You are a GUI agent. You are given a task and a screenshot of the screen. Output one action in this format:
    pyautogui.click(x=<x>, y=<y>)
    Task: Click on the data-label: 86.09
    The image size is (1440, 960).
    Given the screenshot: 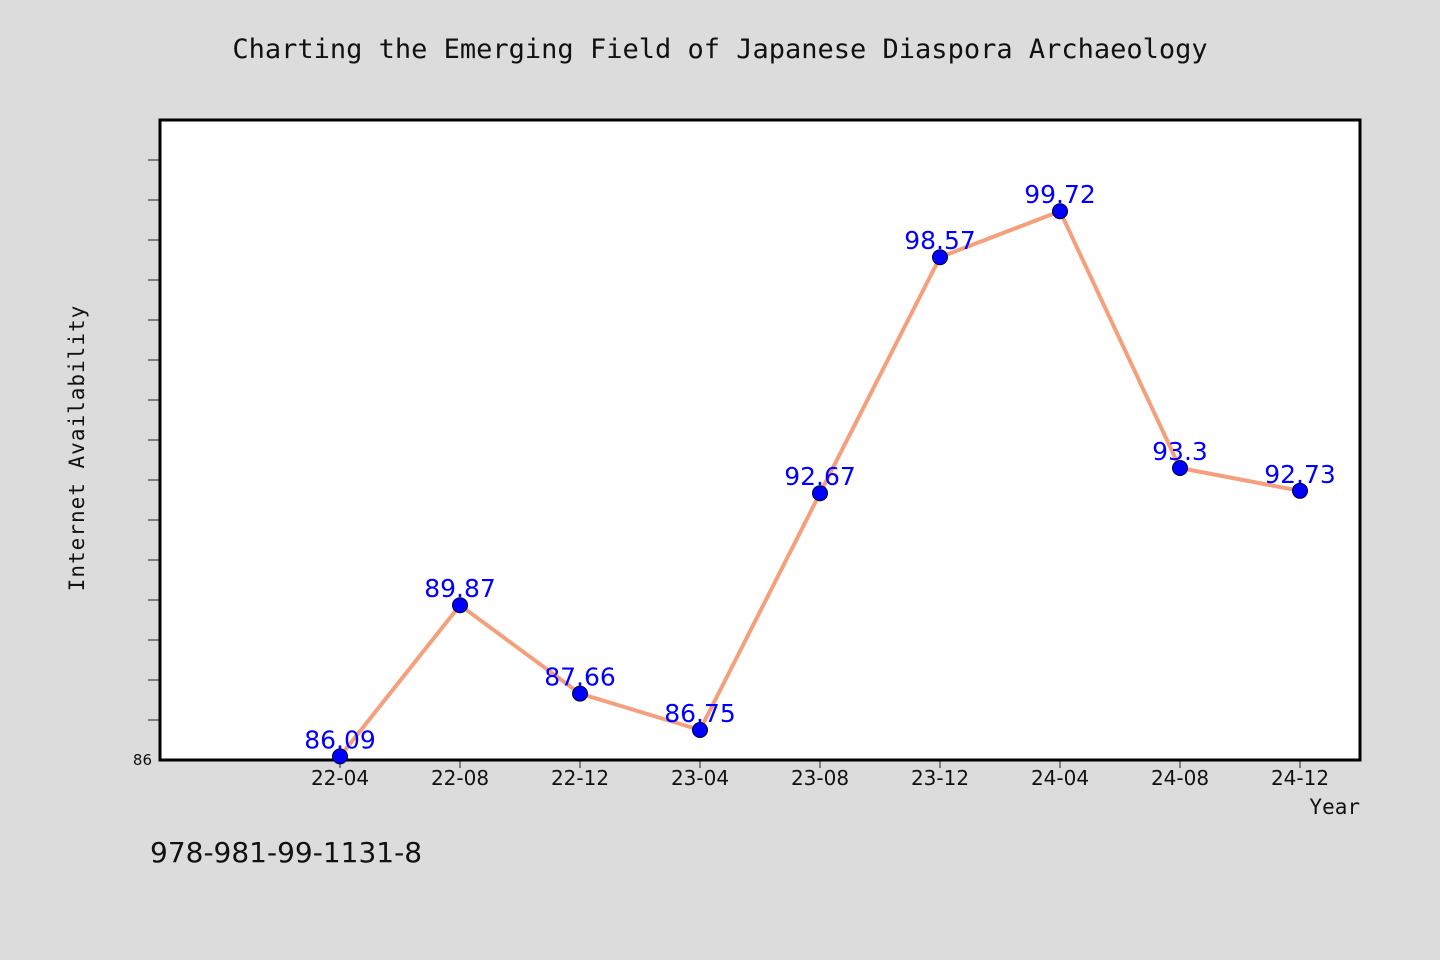 What is the action you would take?
    pyautogui.click(x=340, y=739)
    